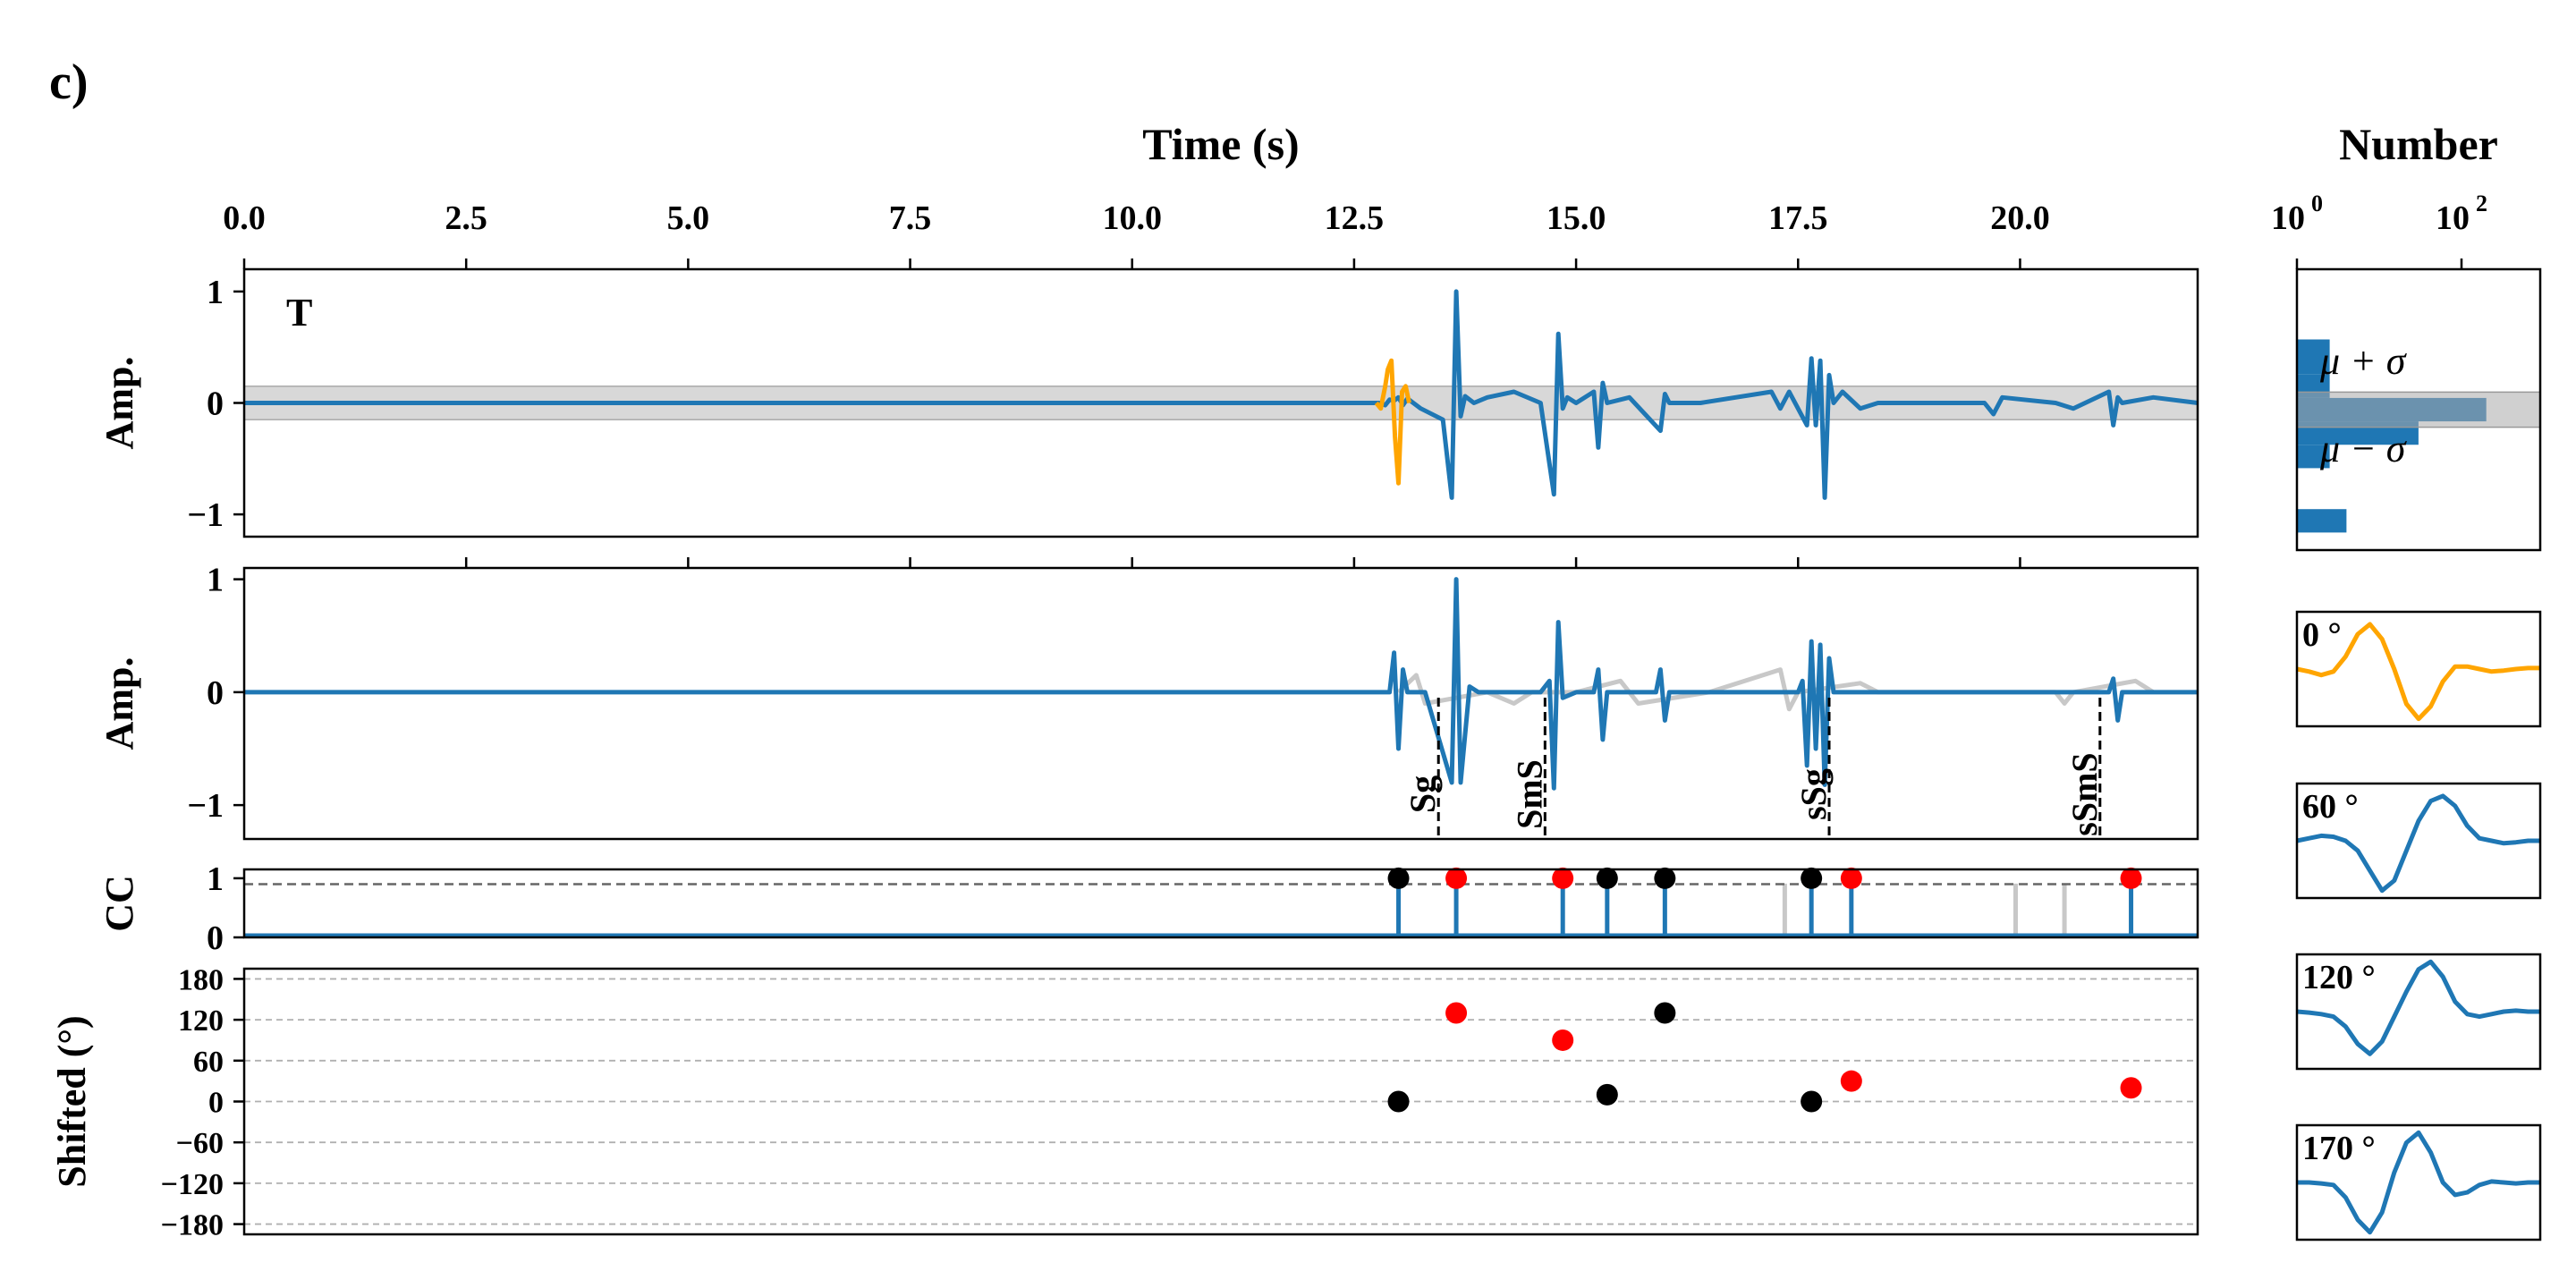 This screenshot has height=1288, width=2576. I want to click on x-tick-label: 5.0, so click(688, 218).